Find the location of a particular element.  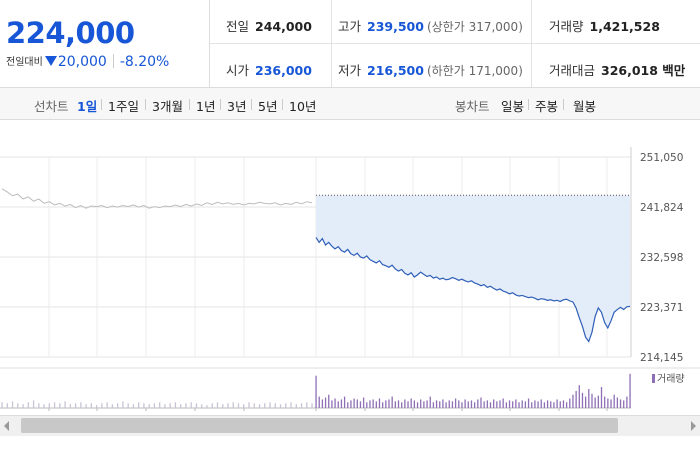

stat-value: 326,018 백만 is located at coordinates (643, 70).